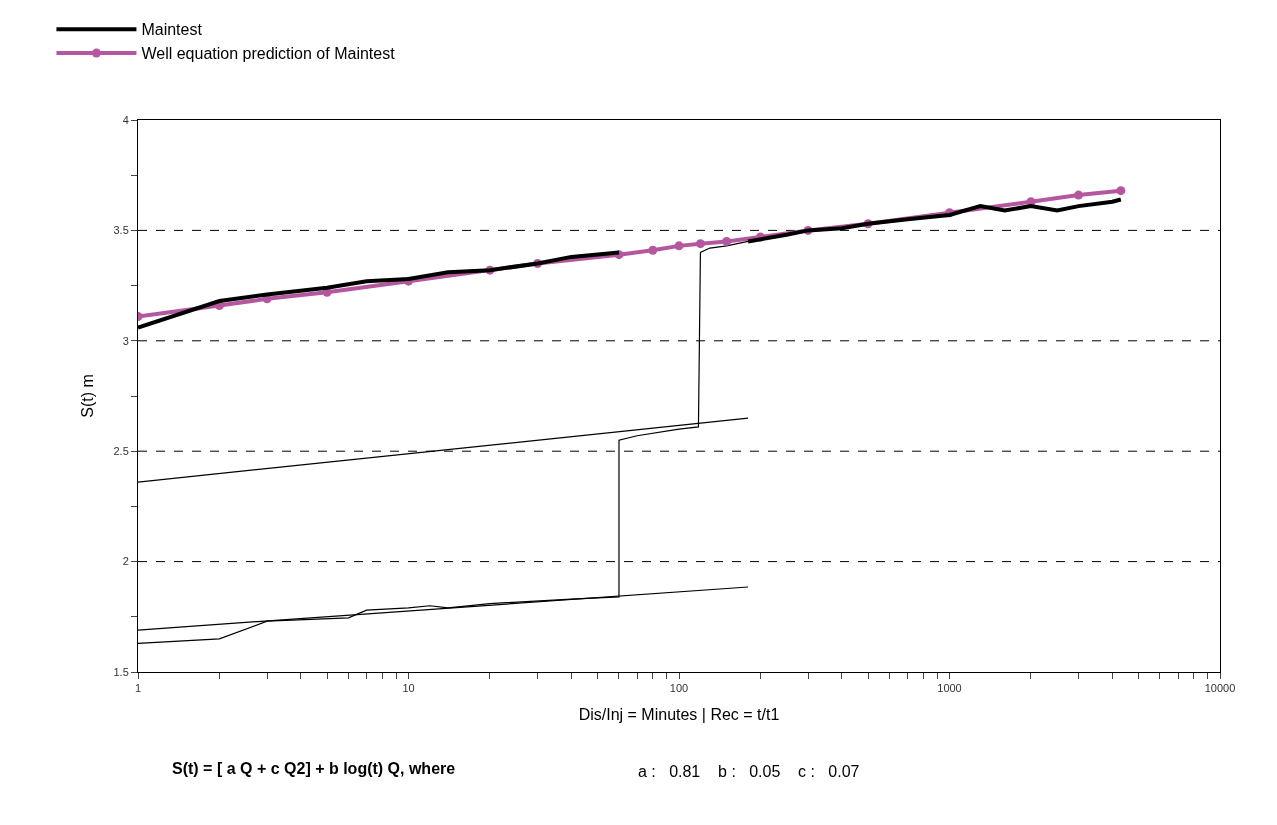  I want to click on x-tick-label: 1, so click(138, 688).